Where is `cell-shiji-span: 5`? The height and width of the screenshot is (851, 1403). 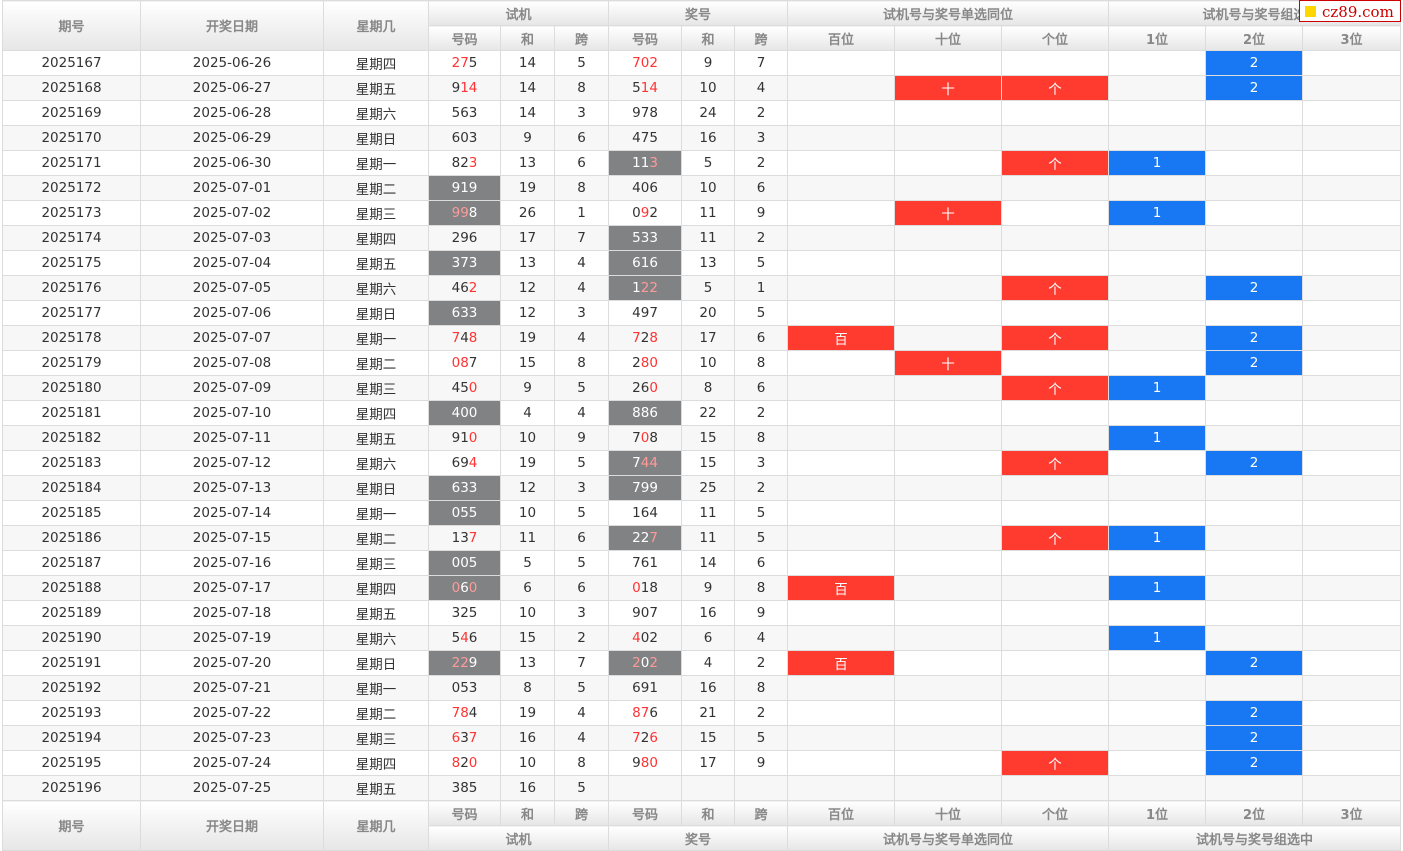
cell-shiji-span: 5 is located at coordinates (581, 388).